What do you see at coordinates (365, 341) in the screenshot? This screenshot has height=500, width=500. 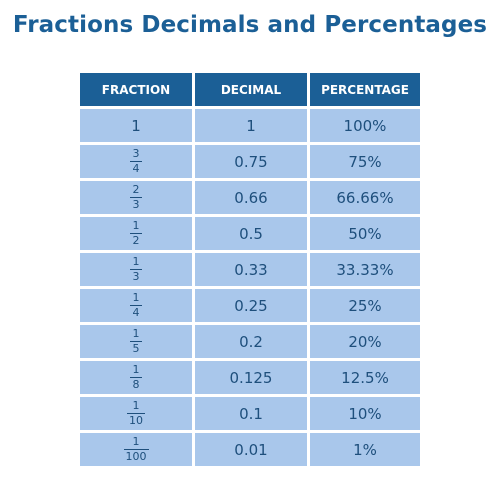 I see `percentage-cell: 20%` at bounding box center [365, 341].